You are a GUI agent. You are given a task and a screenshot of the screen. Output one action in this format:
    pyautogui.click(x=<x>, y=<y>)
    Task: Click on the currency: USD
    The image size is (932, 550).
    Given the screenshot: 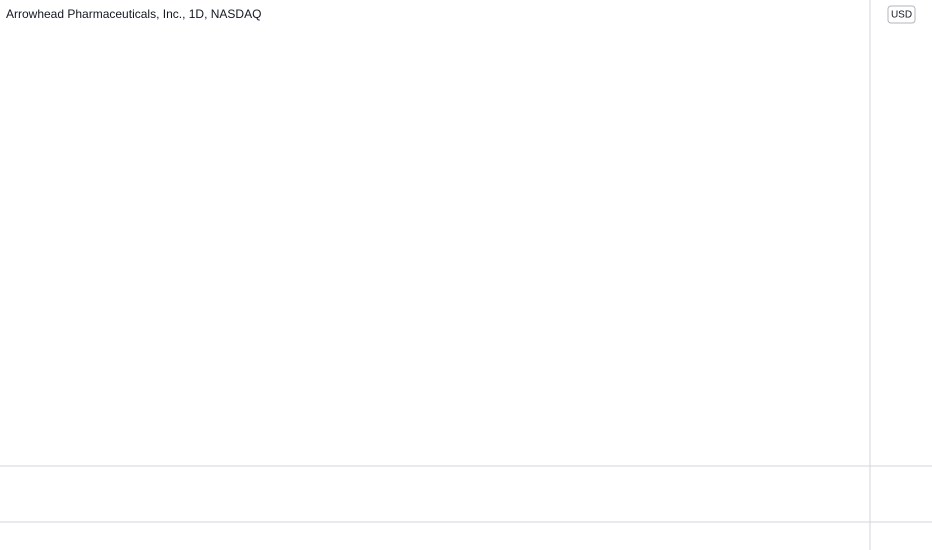 What is the action you would take?
    pyautogui.click(x=901, y=15)
    